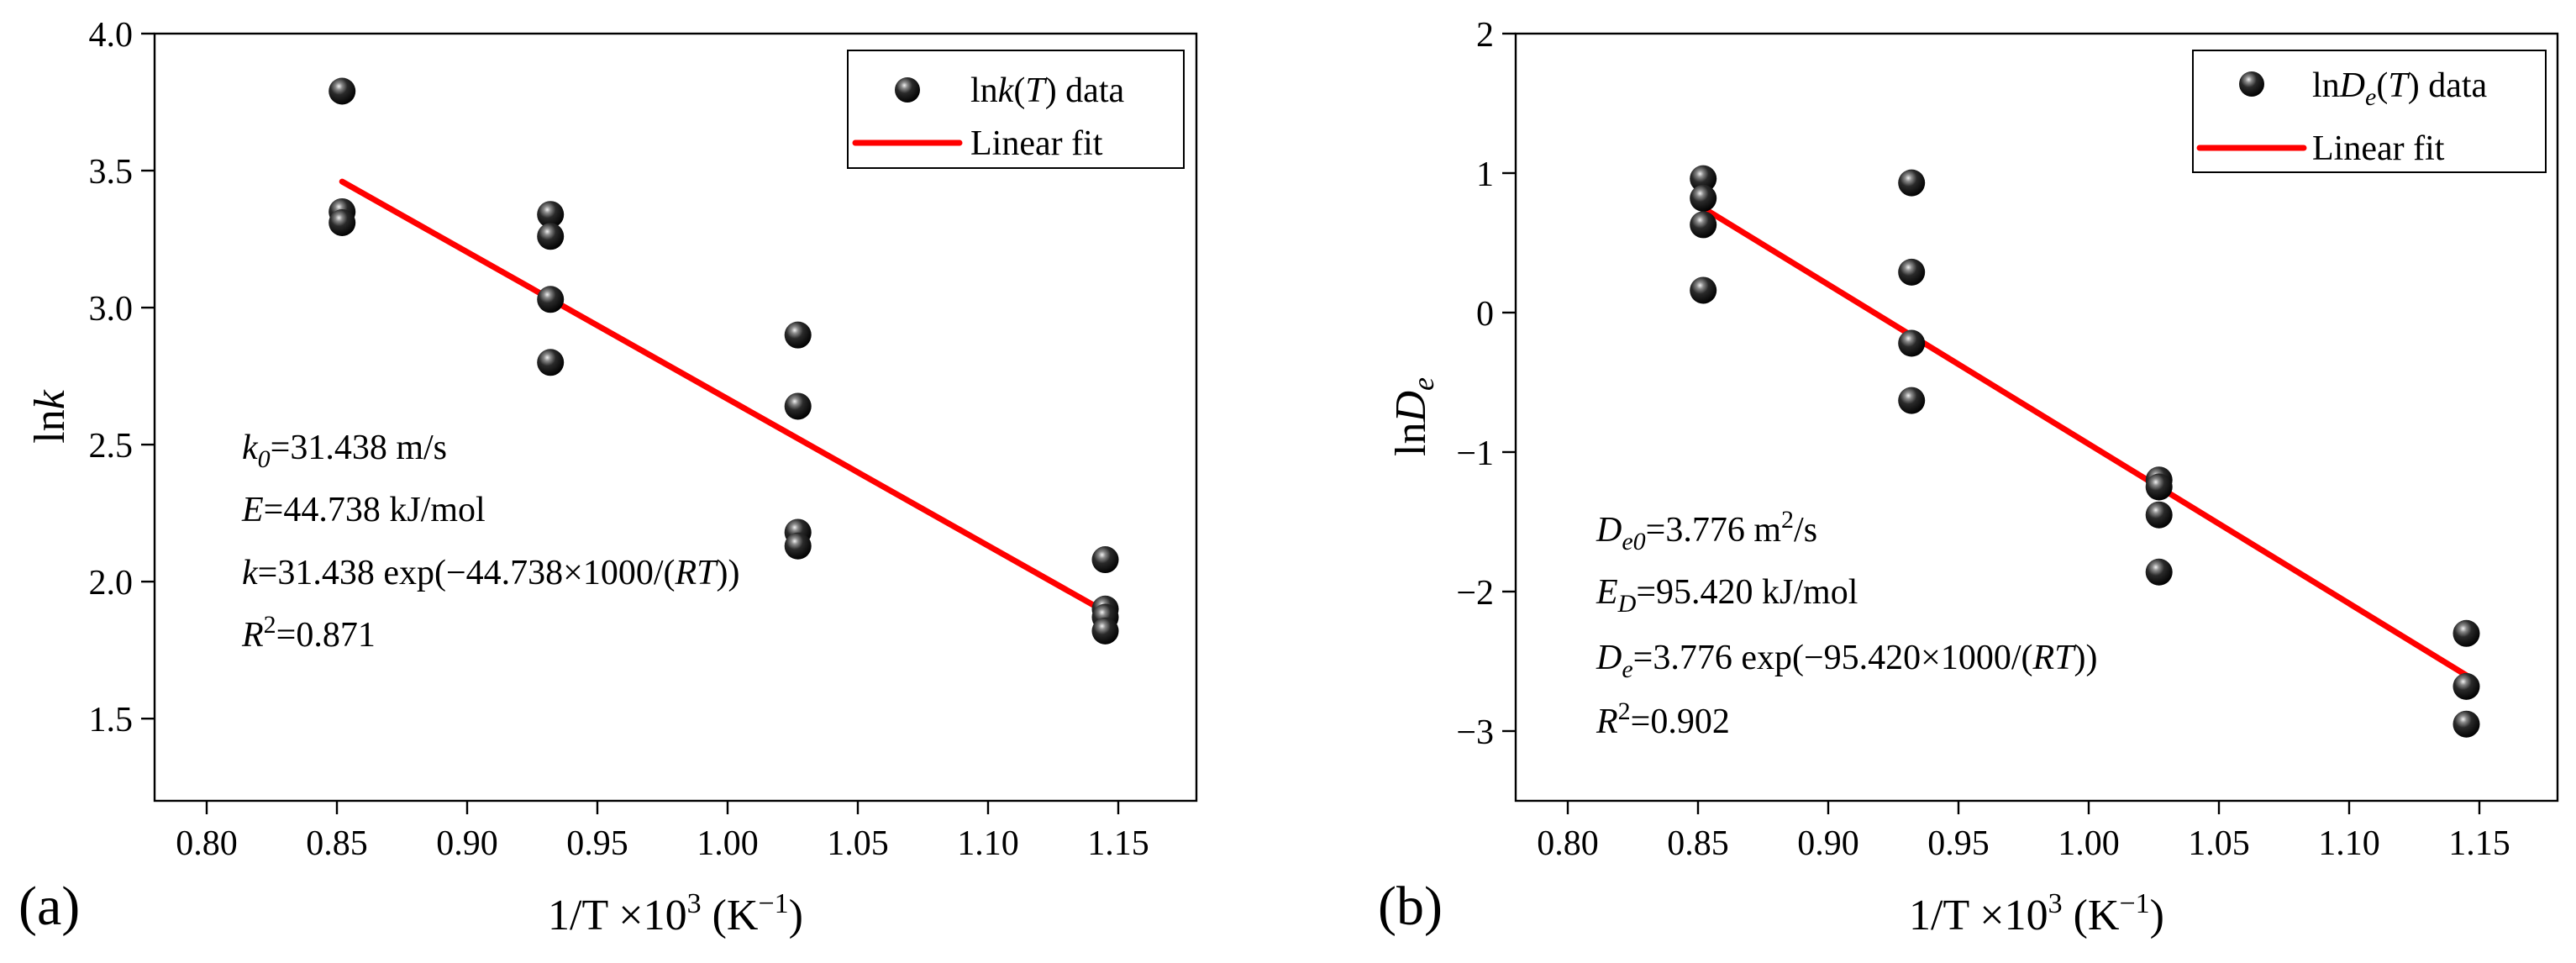 The width and height of the screenshot is (2576, 963). Describe the element at coordinates (1663, 719) in the screenshot. I see `panel-b-r2-text: R2=0.902` at that location.